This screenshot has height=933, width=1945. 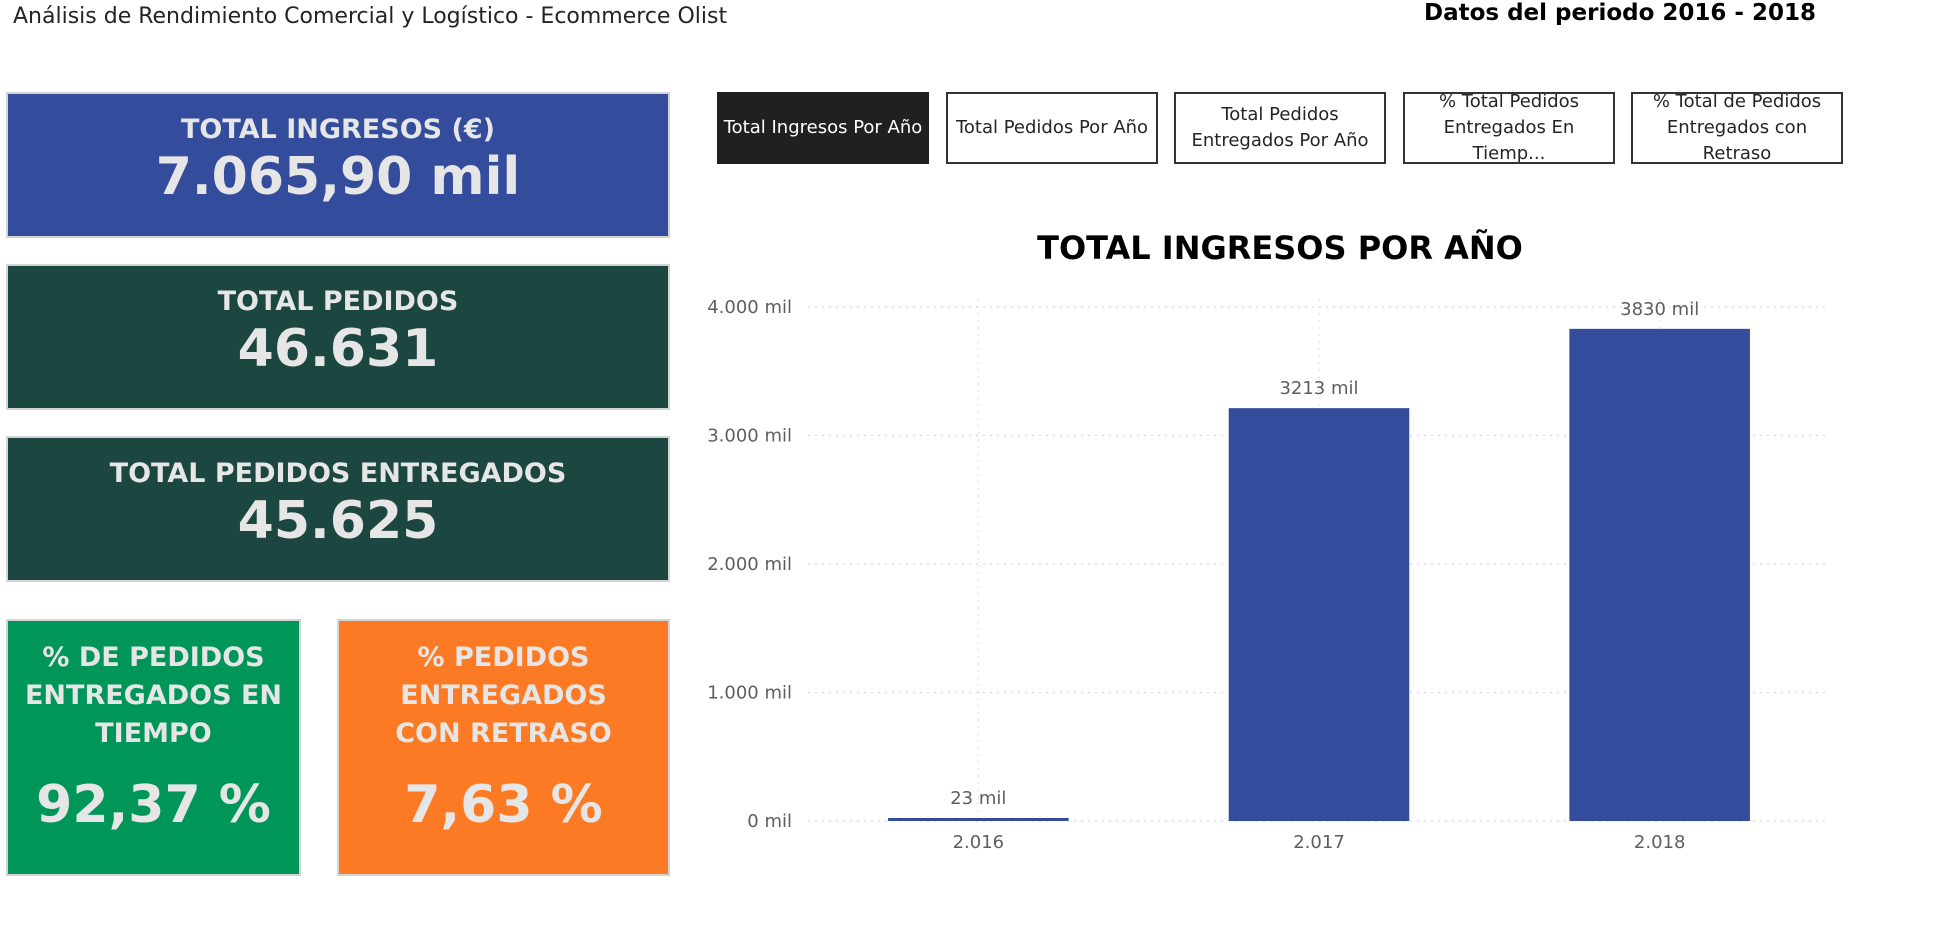 I want to click on kpi-value: 45.625, so click(x=338, y=521).